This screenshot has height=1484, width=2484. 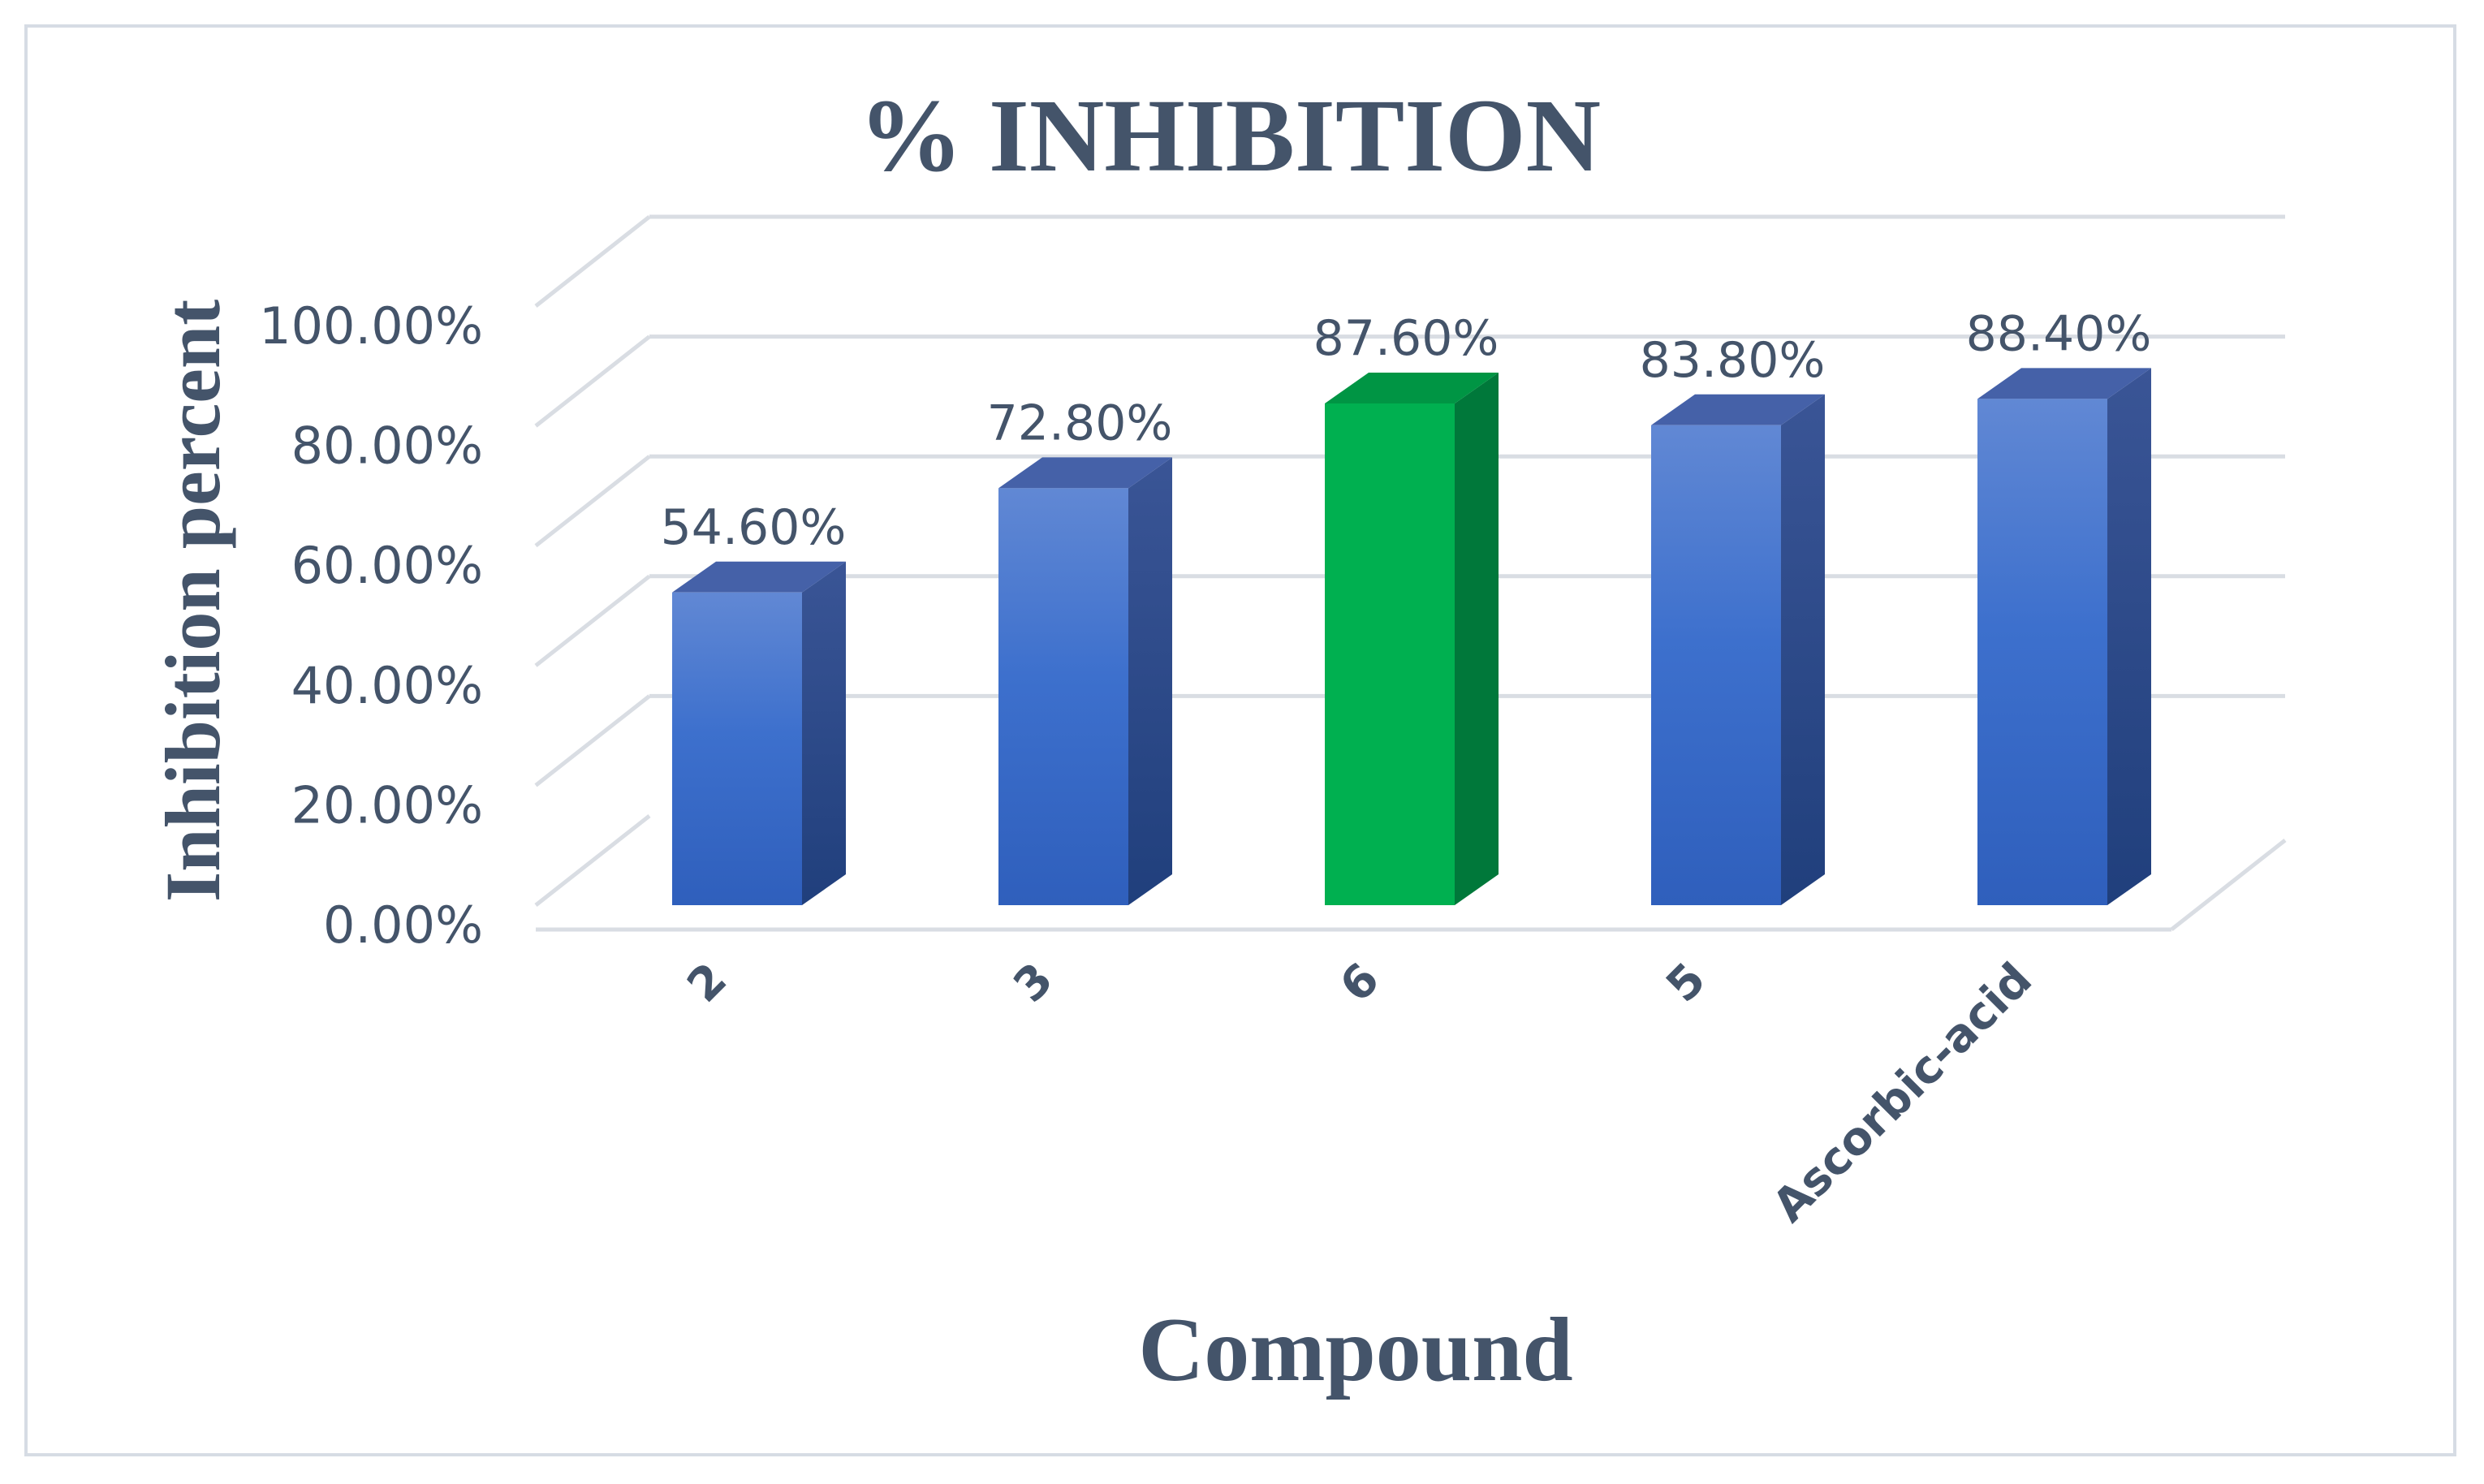 What do you see at coordinates (387, 685) in the screenshot?
I see `y-tick-label: 40.00%` at bounding box center [387, 685].